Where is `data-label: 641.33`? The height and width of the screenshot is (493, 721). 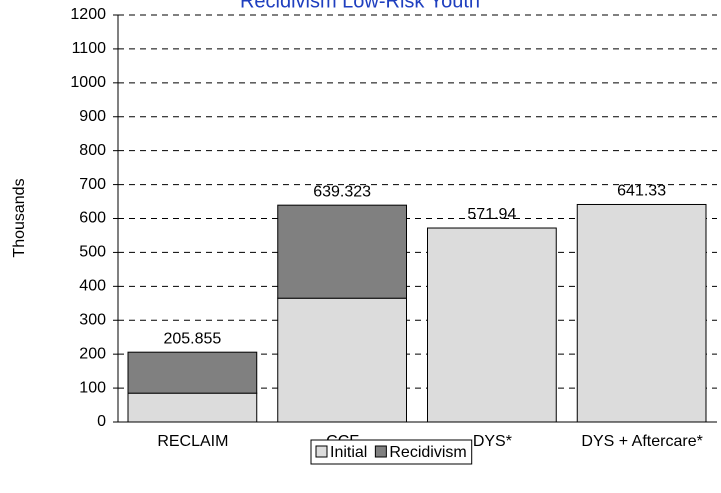
data-label: 641.33 is located at coordinates (641, 191).